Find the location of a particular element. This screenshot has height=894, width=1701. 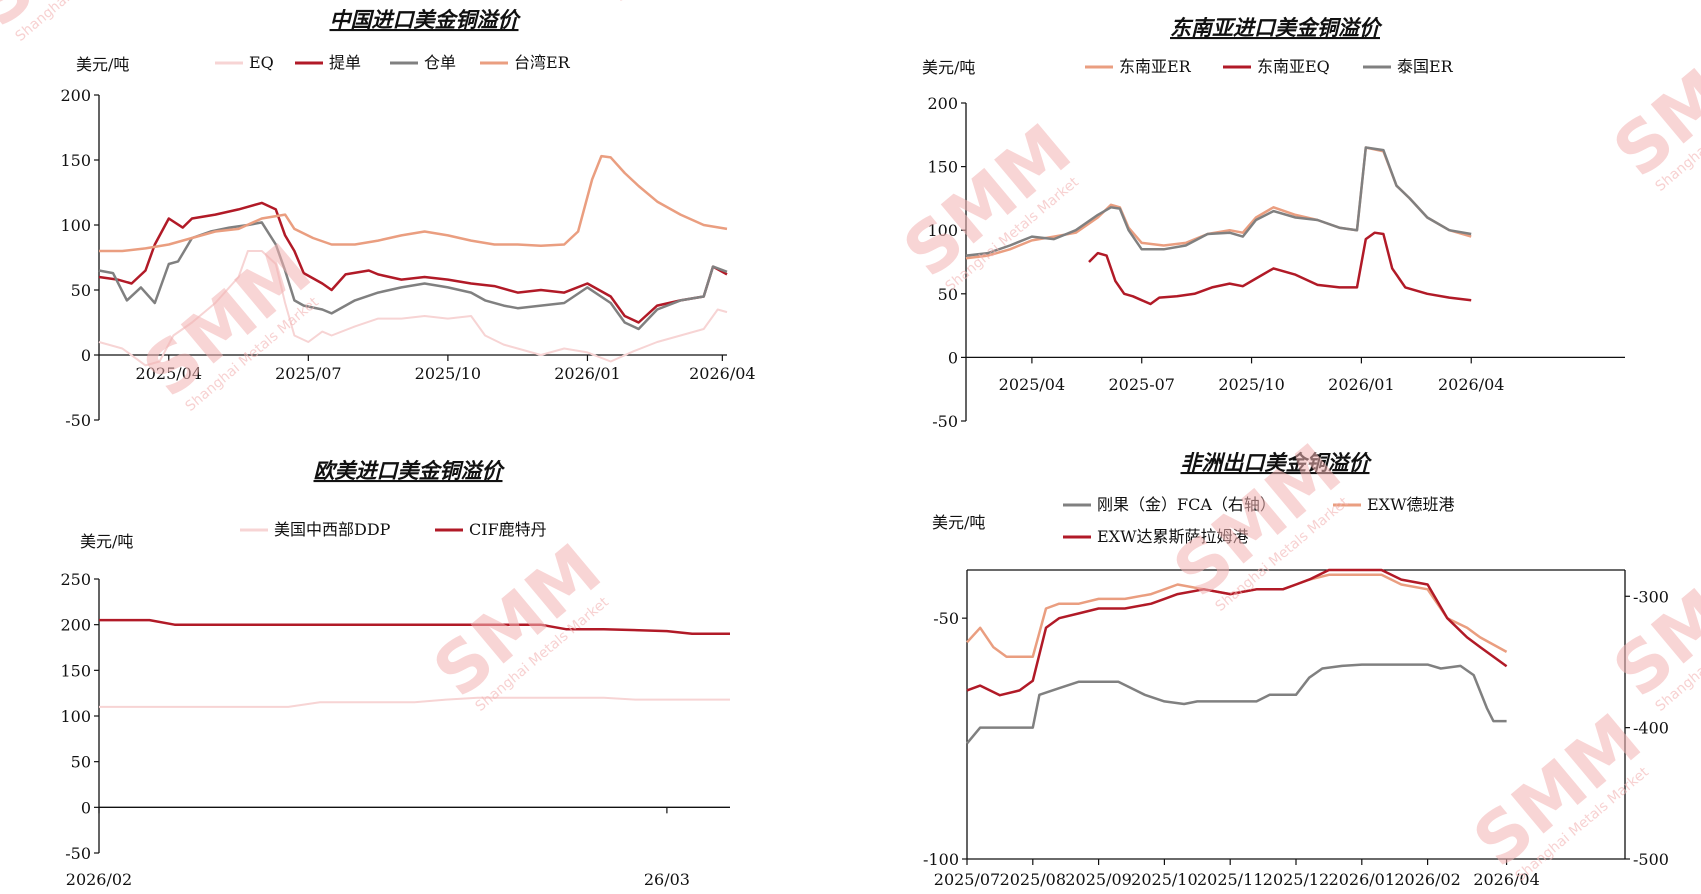

legend-label: EXW德班港 is located at coordinates (1411, 504).